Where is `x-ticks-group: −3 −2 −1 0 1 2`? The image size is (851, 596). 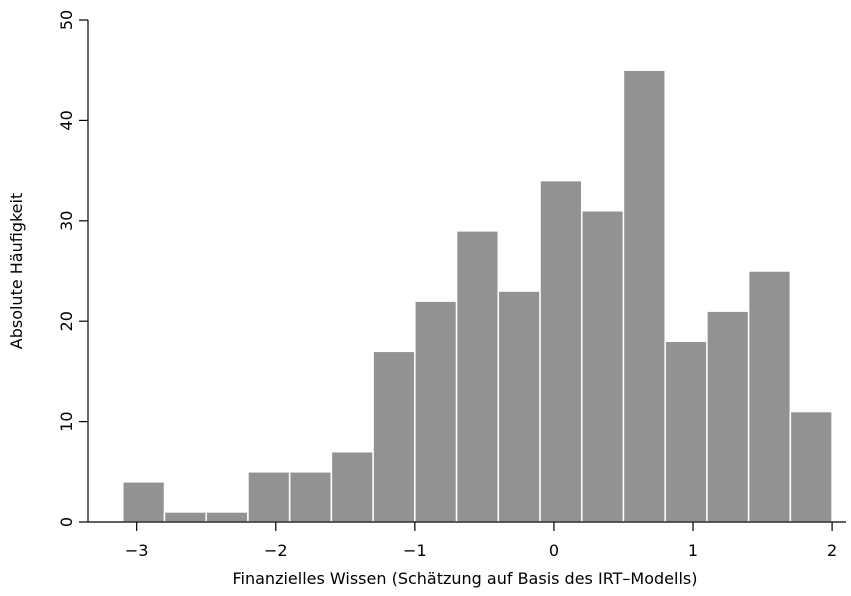
x-ticks-group: −3 −2 −1 0 1 2 is located at coordinates (481, 541).